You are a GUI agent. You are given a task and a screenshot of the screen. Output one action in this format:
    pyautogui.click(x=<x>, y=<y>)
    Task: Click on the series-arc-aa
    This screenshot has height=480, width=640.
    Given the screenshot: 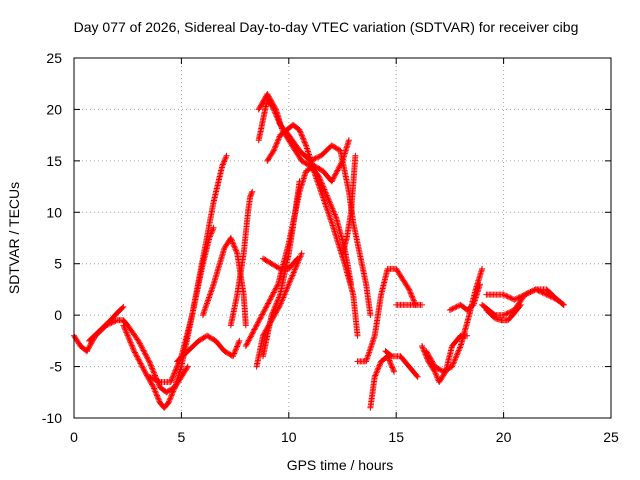 What is the action you would take?
    pyautogui.click(x=503, y=312)
    